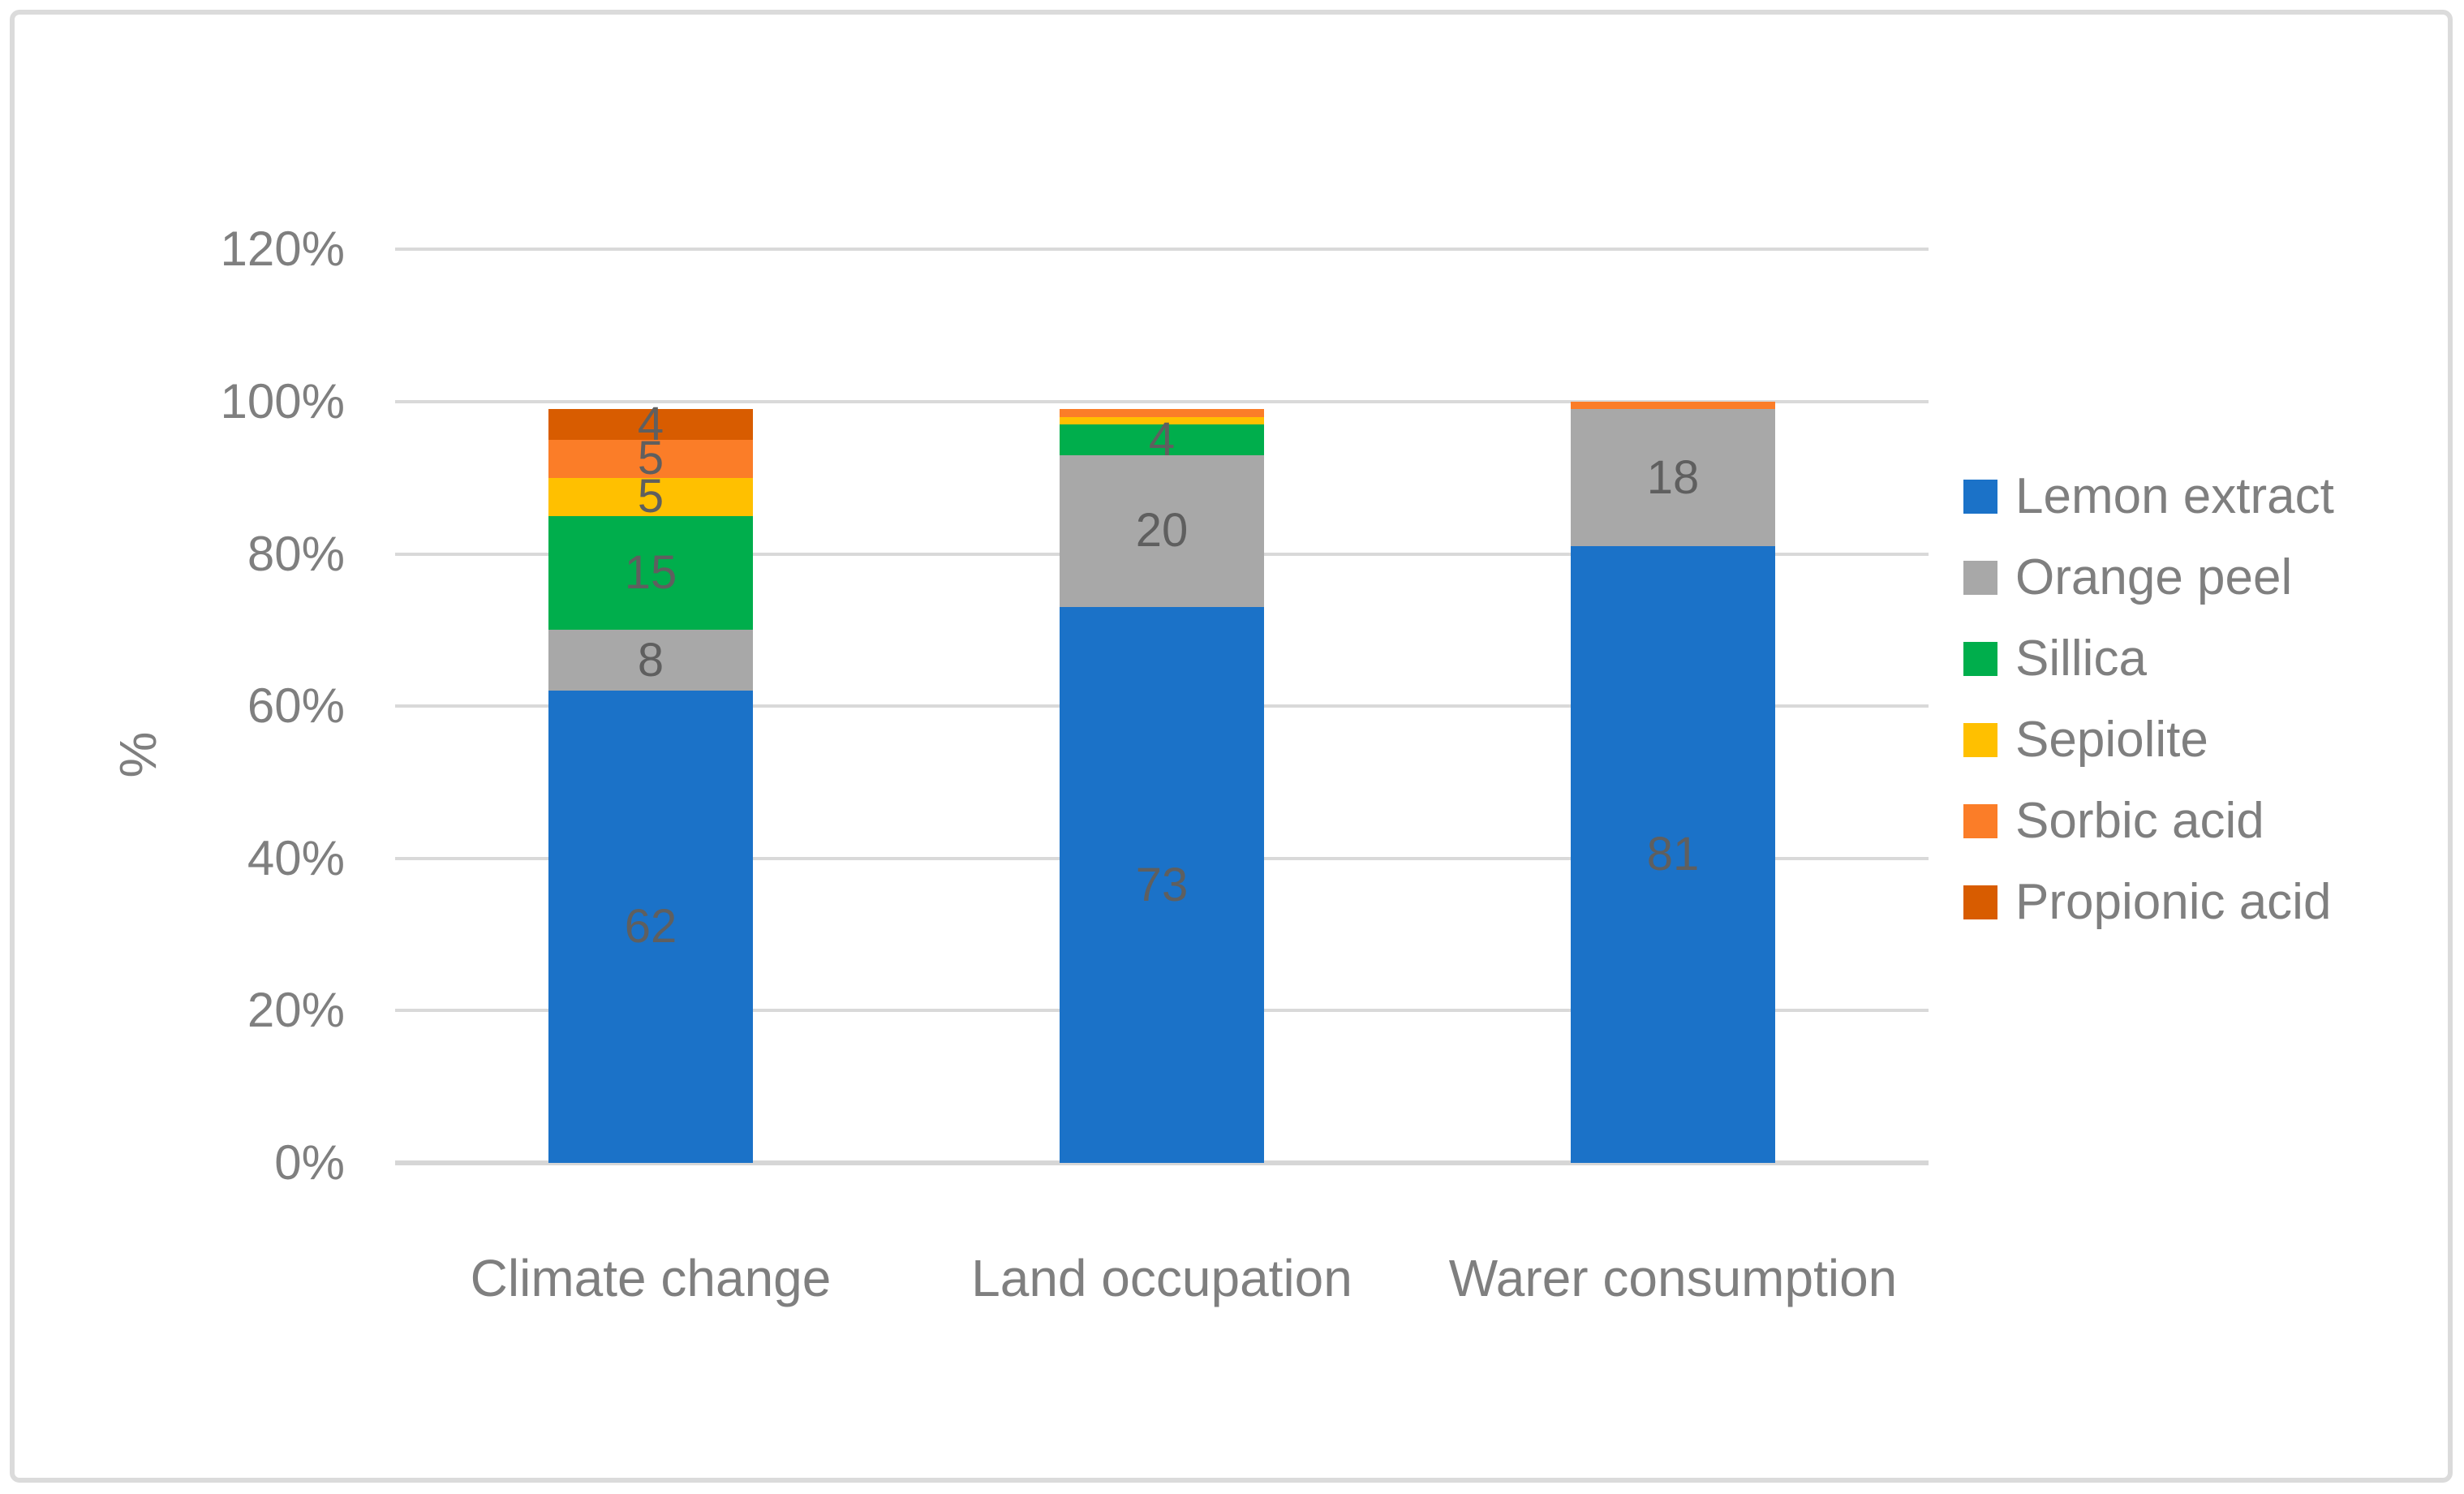  Describe the element at coordinates (2081, 659) in the screenshot. I see `legend-label: Sillica` at that location.